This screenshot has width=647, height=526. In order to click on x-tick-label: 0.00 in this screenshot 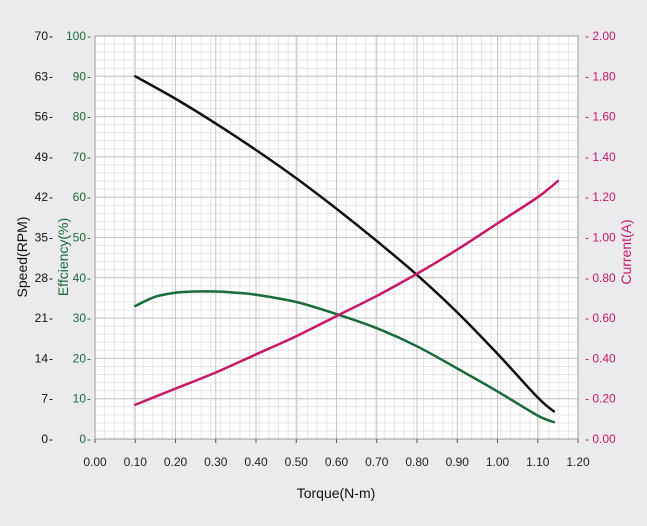, I will do `click(95, 462)`.